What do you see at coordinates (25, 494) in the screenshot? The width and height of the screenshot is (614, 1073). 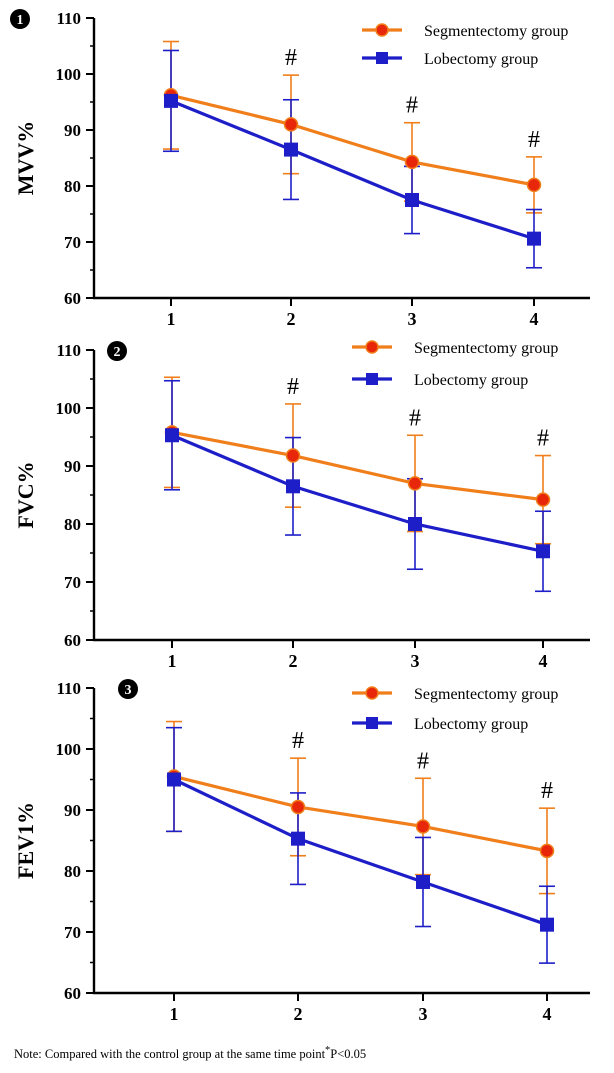 I see `y-axis-label: FVC%` at bounding box center [25, 494].